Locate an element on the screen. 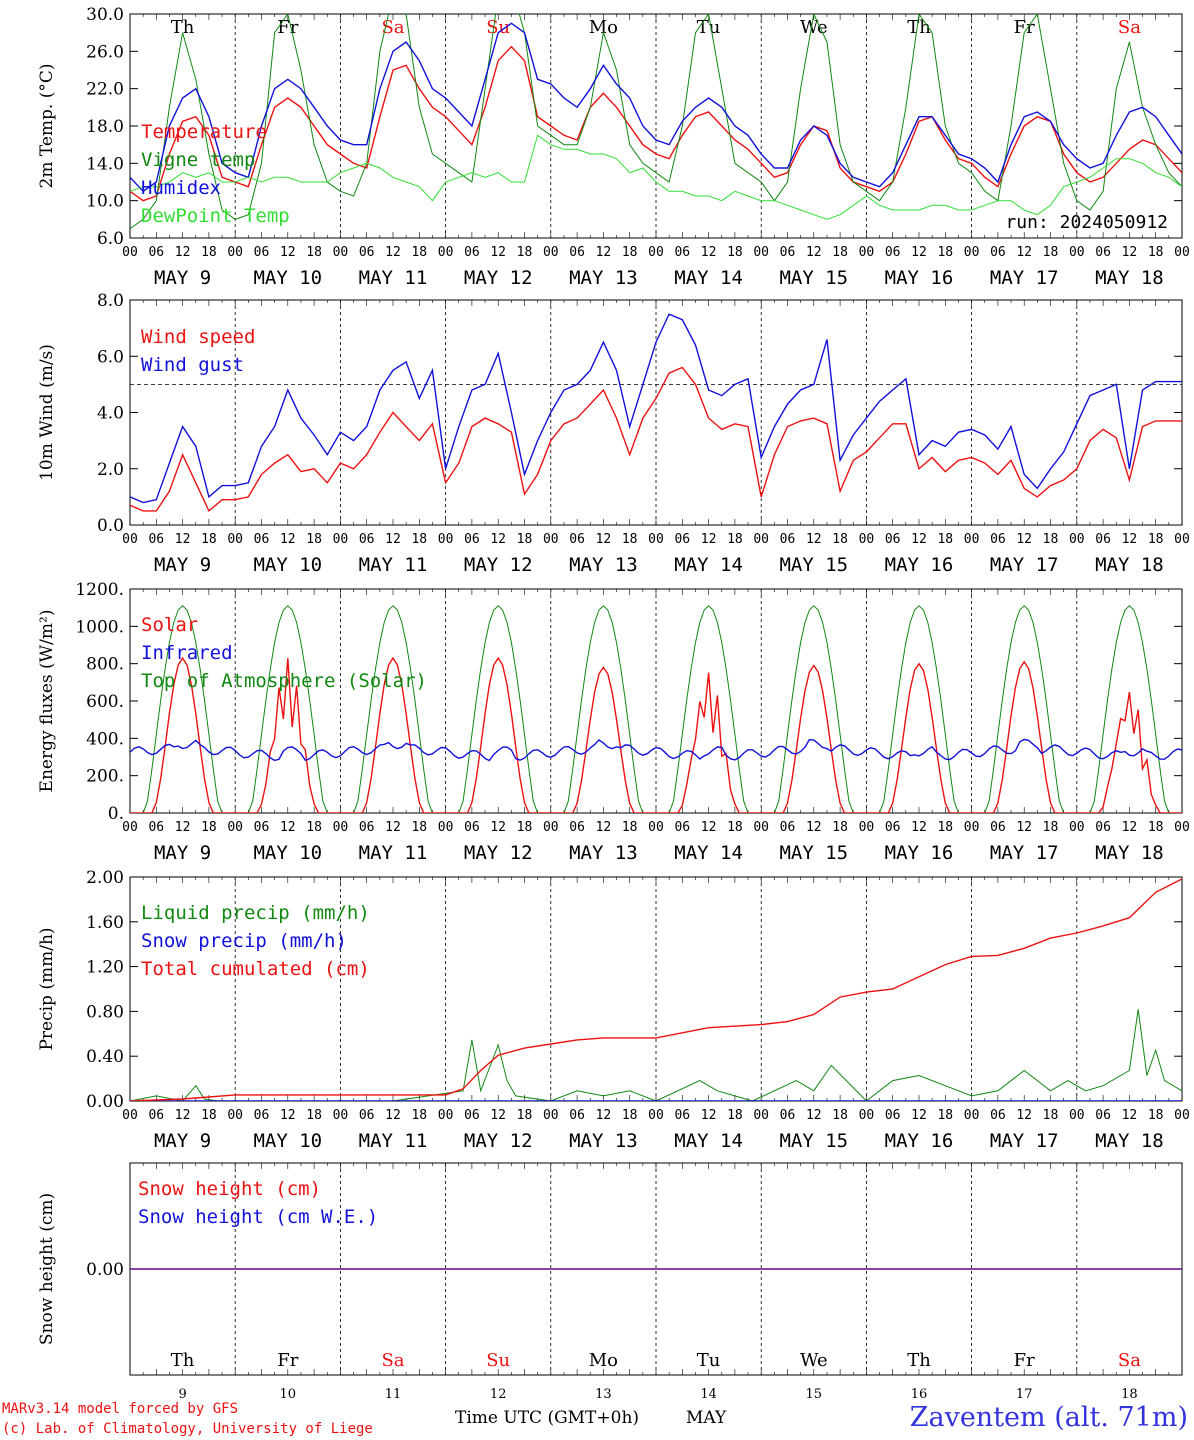 The image size is (1194, 1440). day-number-label: 12 is located at coordinates (498, 1394).